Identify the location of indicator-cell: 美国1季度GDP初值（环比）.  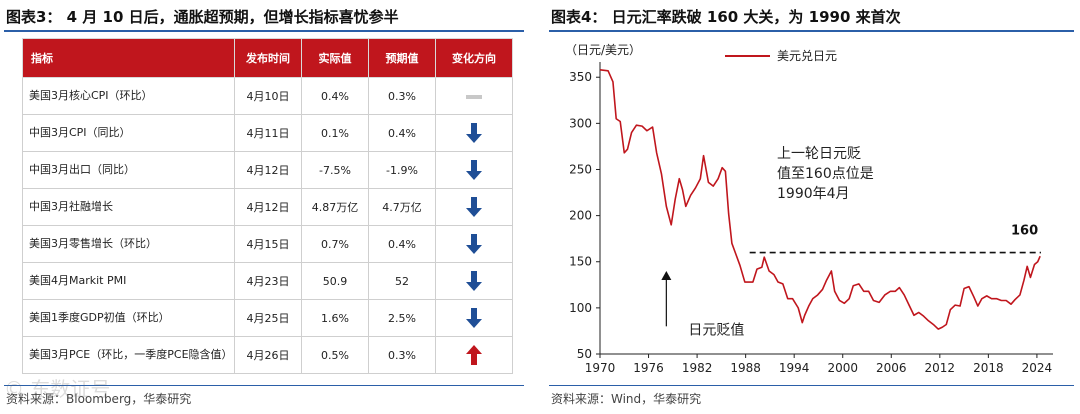
(128, 318).